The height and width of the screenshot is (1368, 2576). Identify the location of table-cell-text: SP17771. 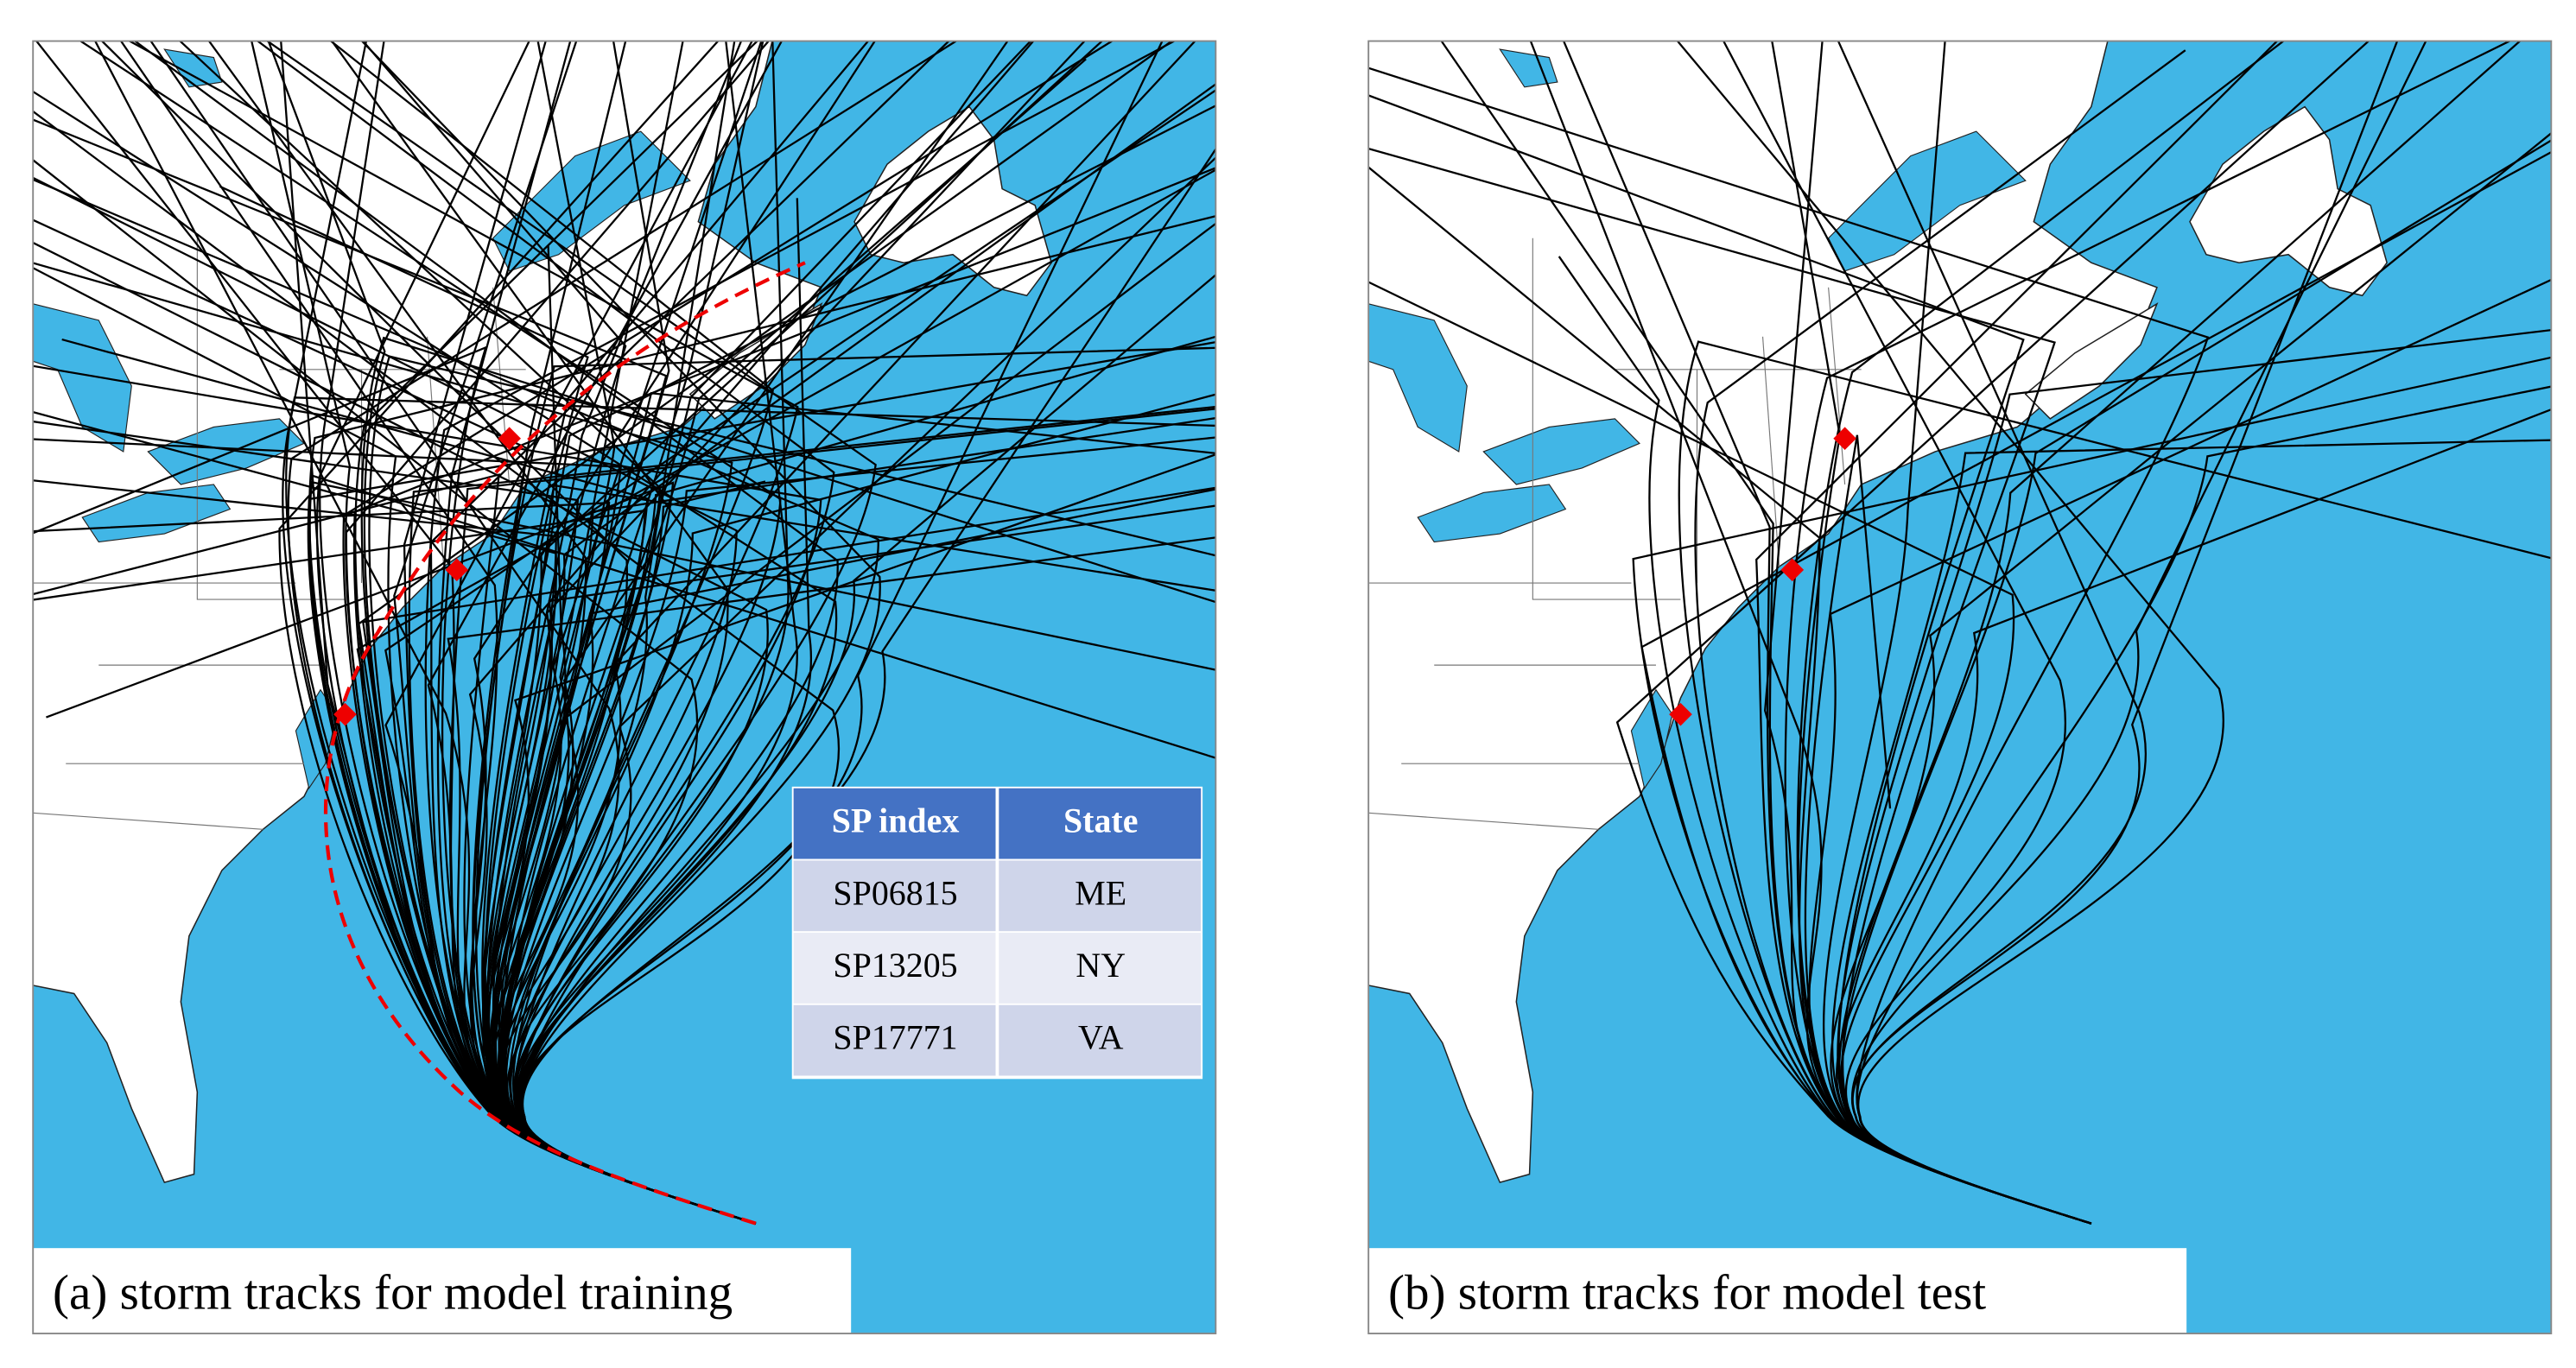
(895, 1037).